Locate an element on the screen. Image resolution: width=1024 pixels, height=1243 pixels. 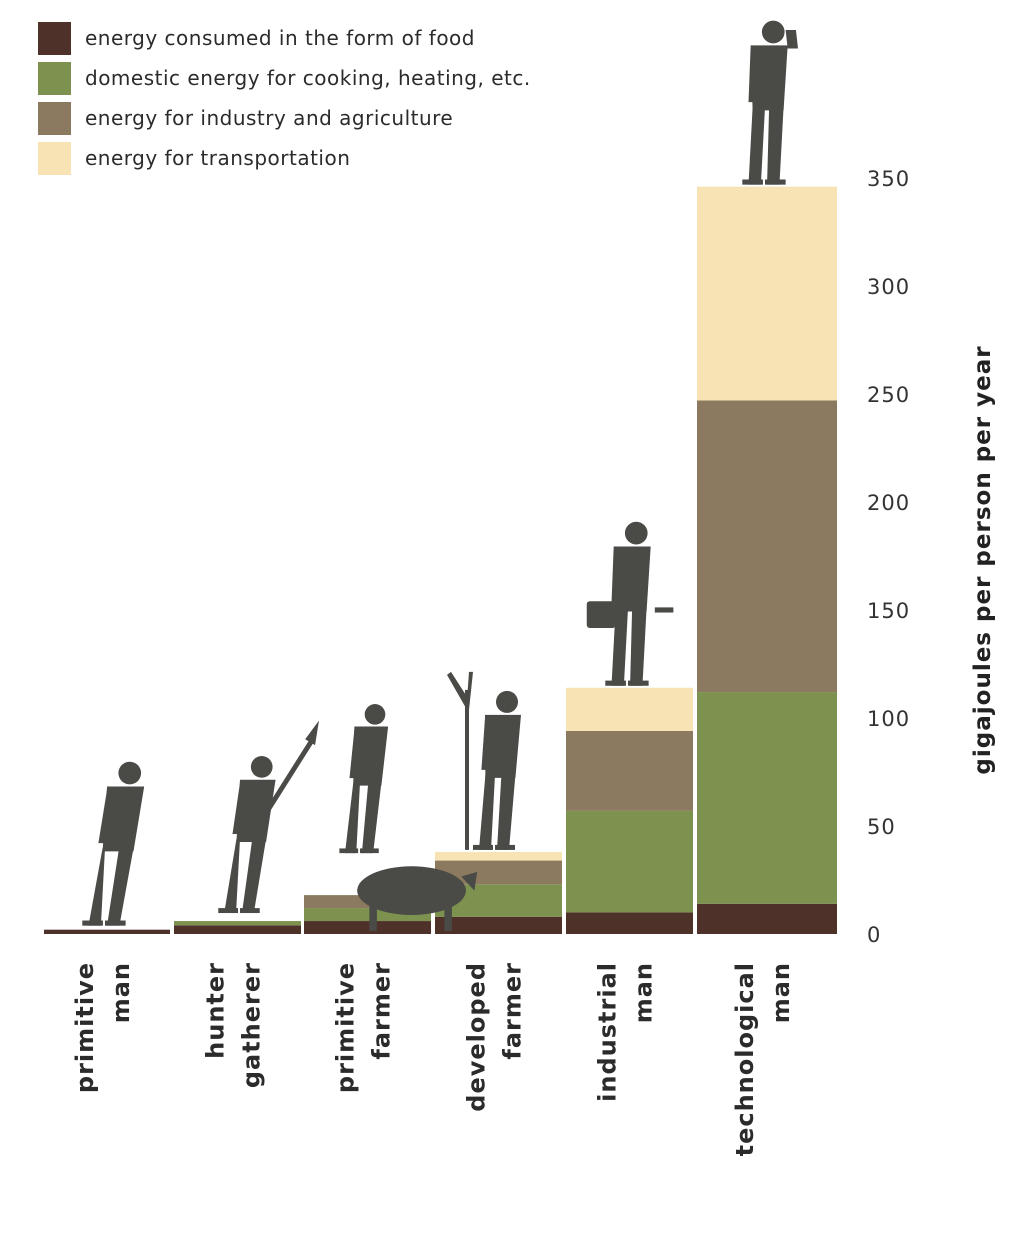
primitive-man-icon is located at coordinates (113, 843).